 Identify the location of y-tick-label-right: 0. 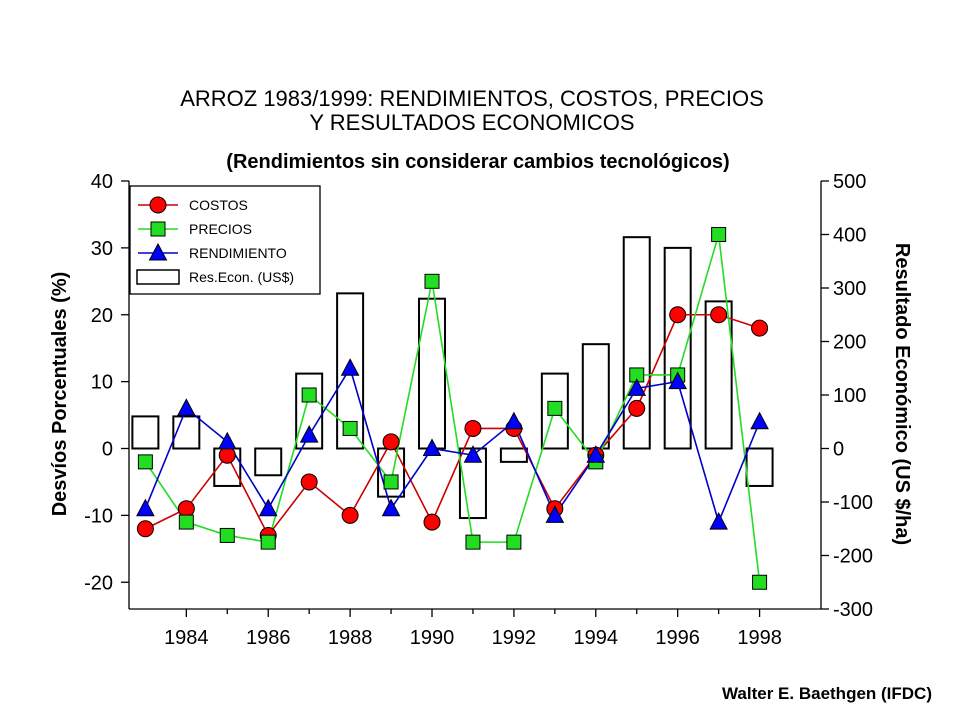
(838, 450).